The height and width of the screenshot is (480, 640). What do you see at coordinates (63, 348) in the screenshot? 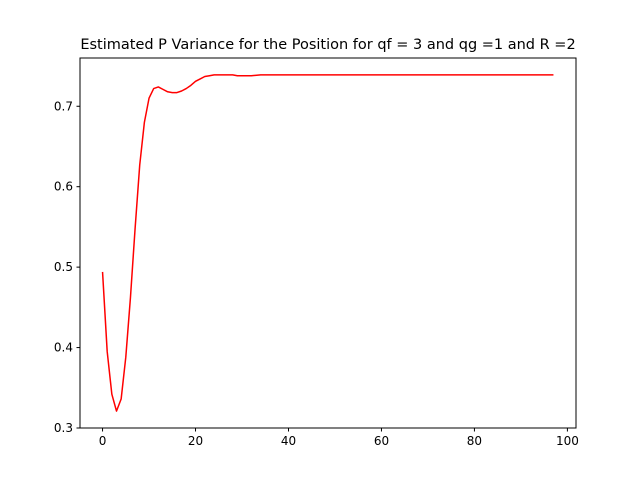
I see `y-tick-label: 0.4` at bounding box center [63, 348].